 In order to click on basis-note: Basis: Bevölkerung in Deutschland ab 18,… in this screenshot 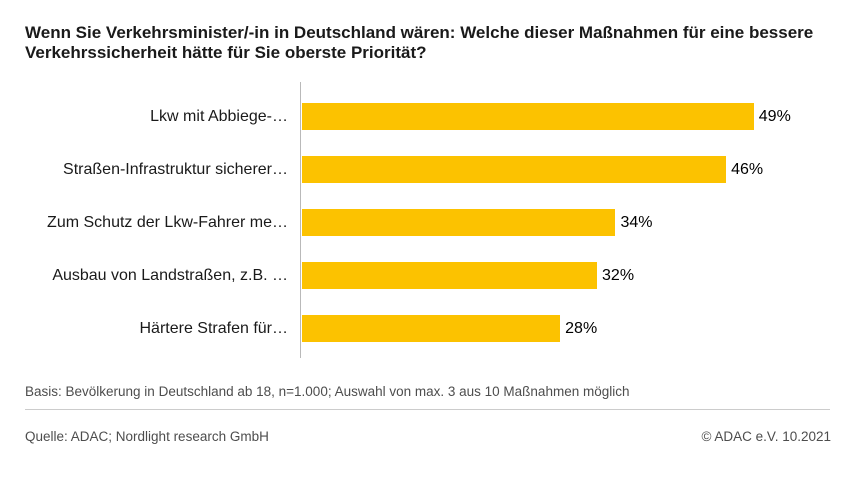, I will do `click(327, 391)`.